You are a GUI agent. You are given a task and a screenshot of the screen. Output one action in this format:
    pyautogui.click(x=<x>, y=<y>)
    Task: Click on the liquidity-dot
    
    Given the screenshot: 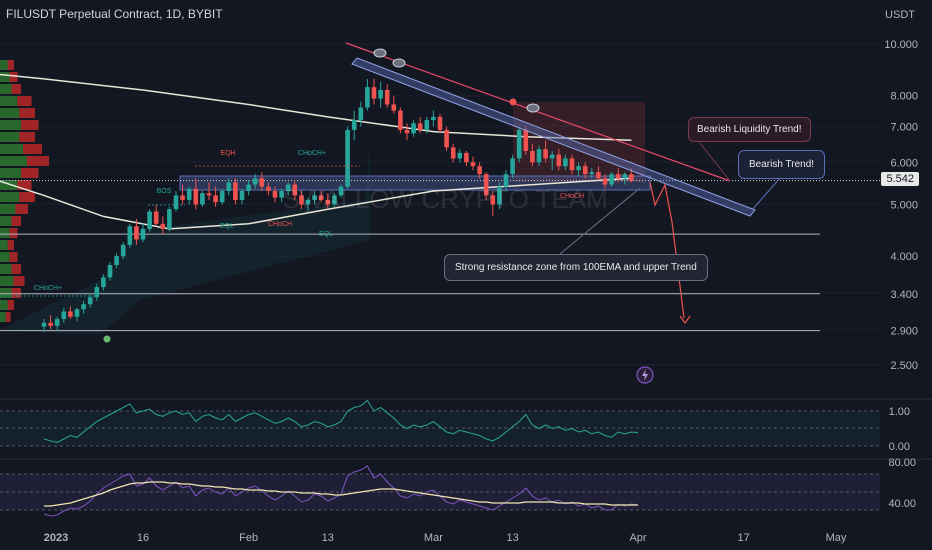 What is the action you would take?
    pyautogui.click(x=513, y=102)
    